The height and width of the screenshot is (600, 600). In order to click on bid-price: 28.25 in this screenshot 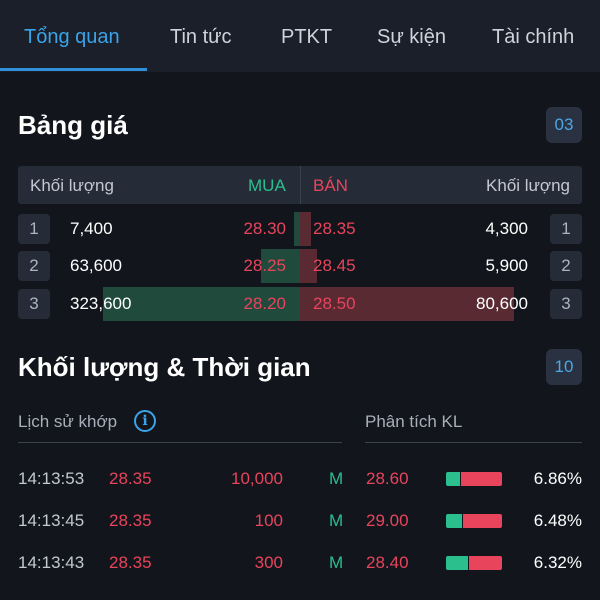, I will do `click(264, 265)`.